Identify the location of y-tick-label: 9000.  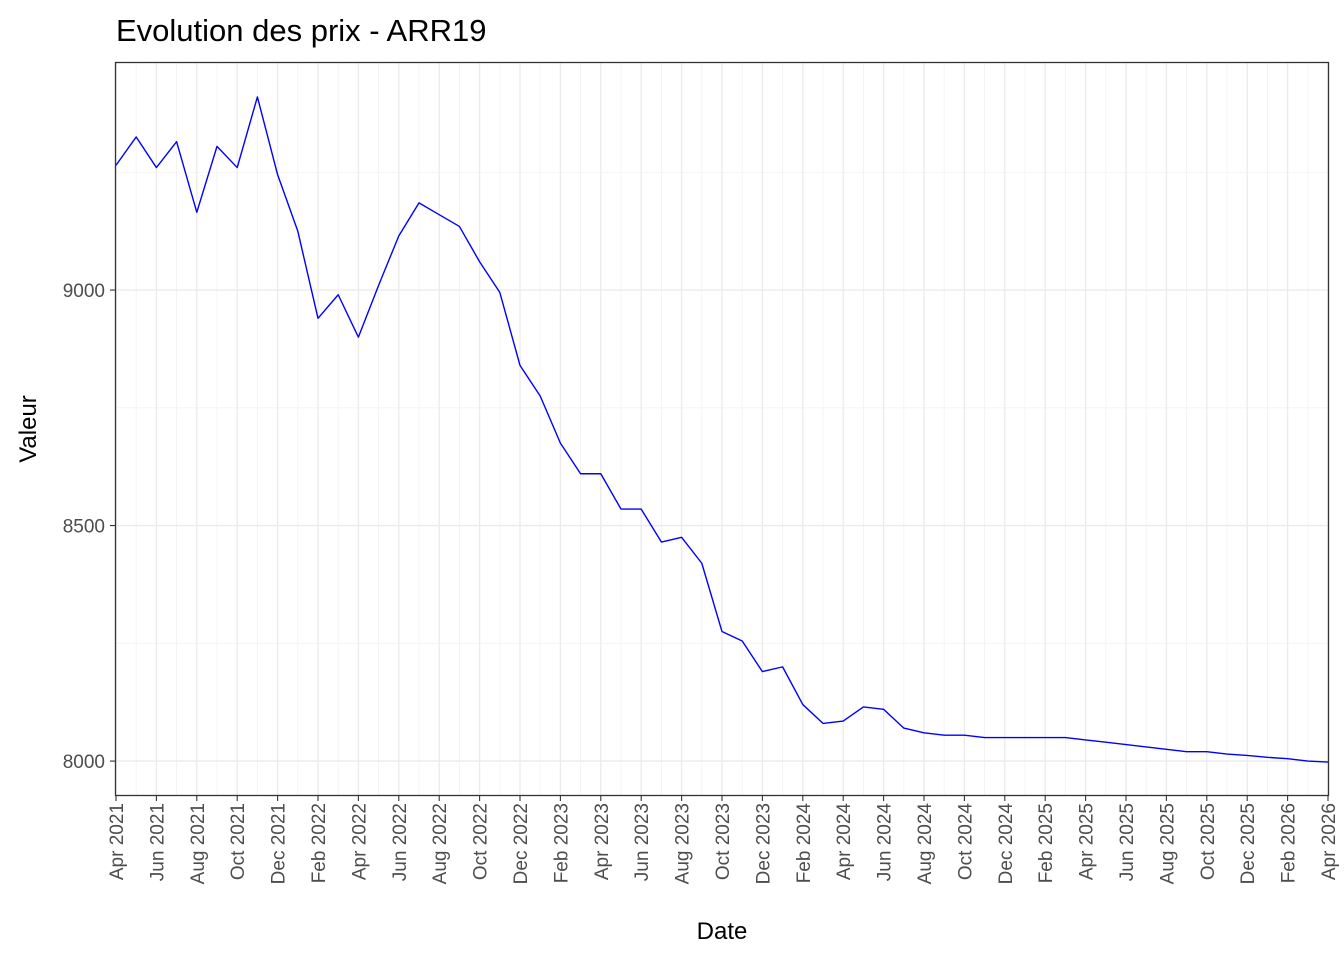
(84, 291).